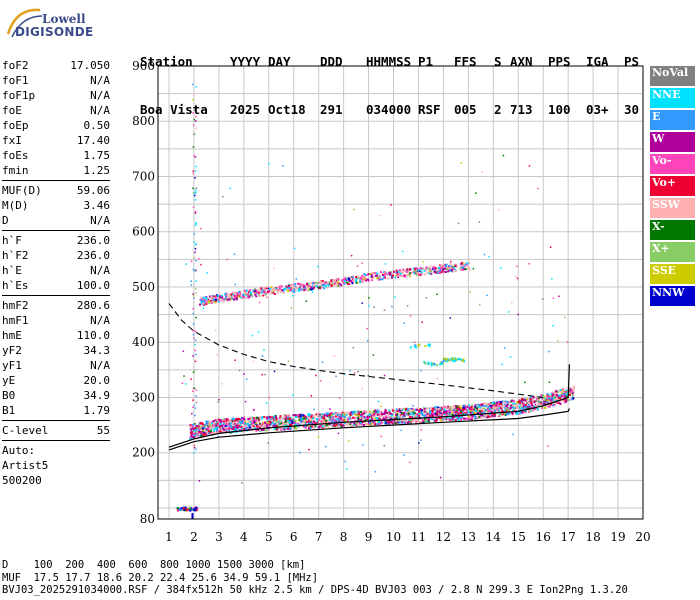 The image size is (700, 600). Describe the element at coordinates (15, 205) in the screenshot. I see `param-name: M(D)` at that location.